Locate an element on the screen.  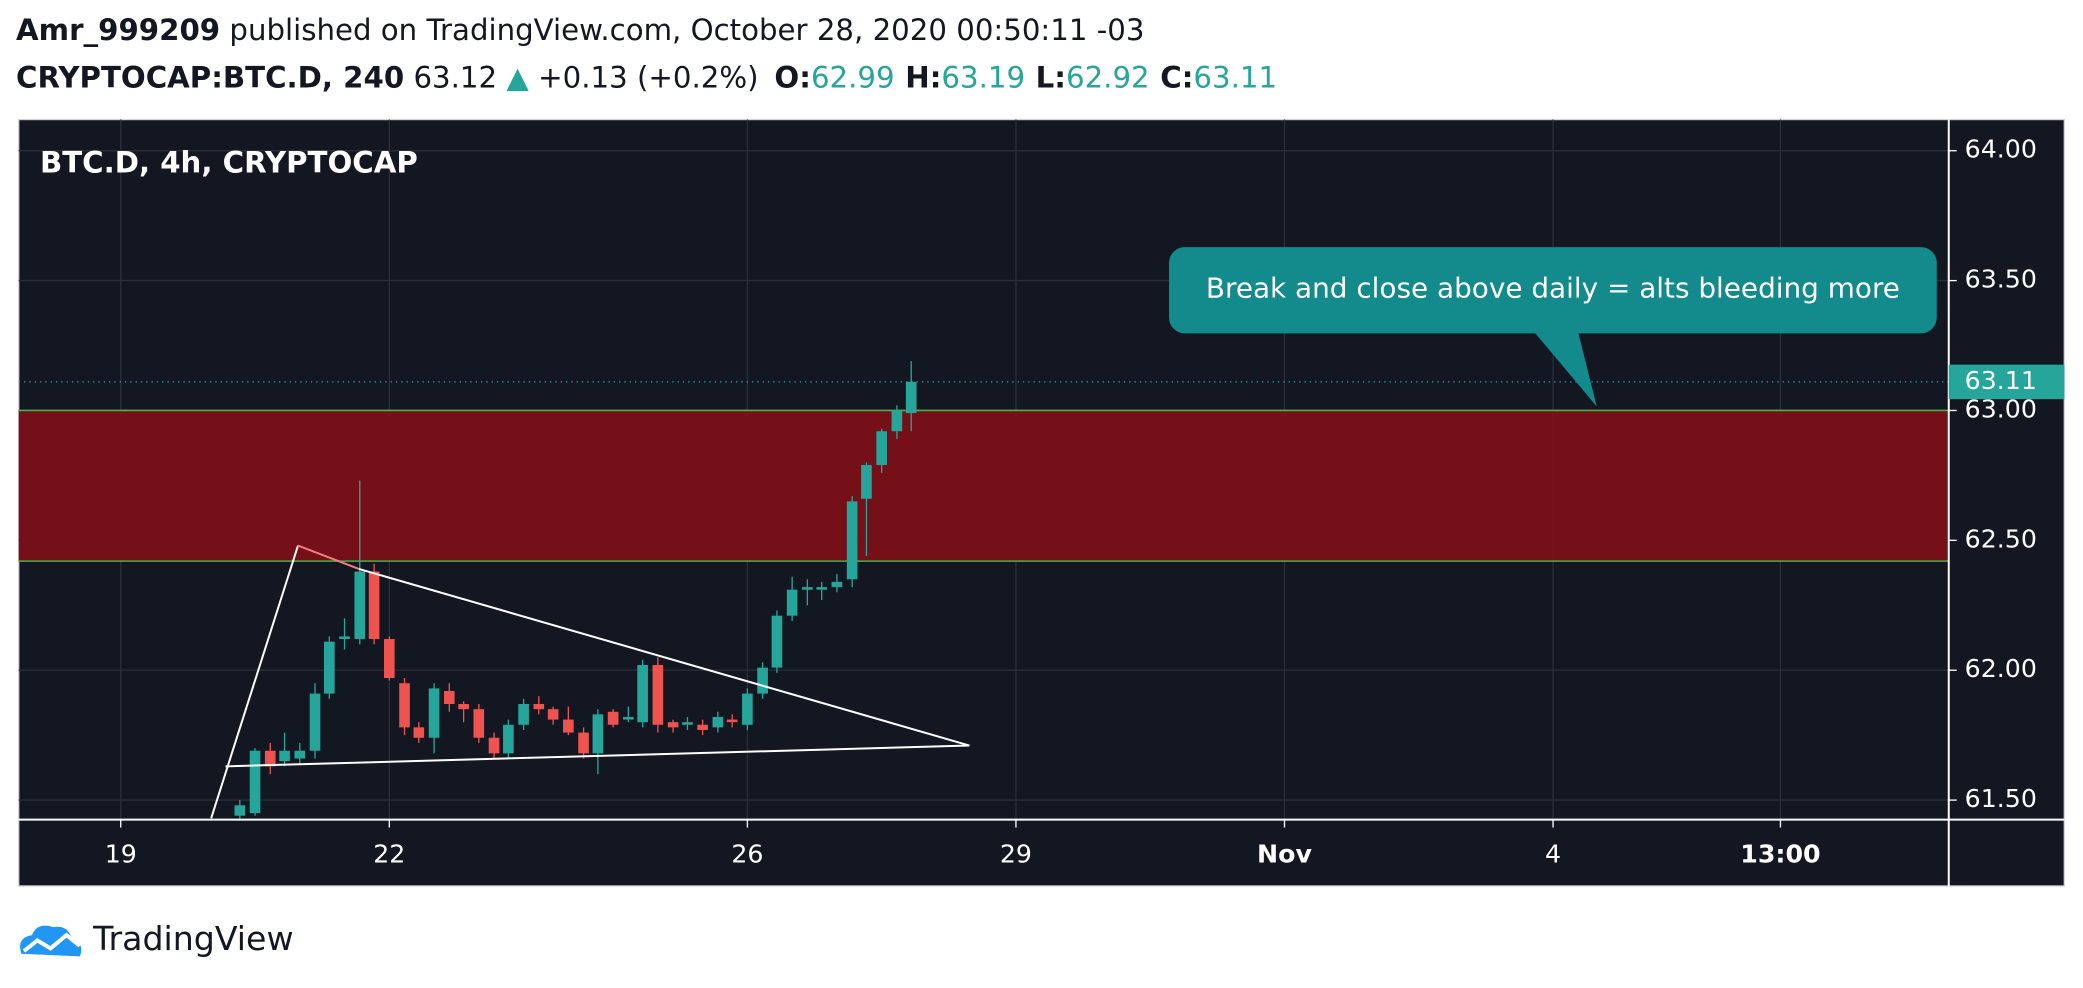
x-tick-label: 13:00 is located at coordinates (1780, 853).